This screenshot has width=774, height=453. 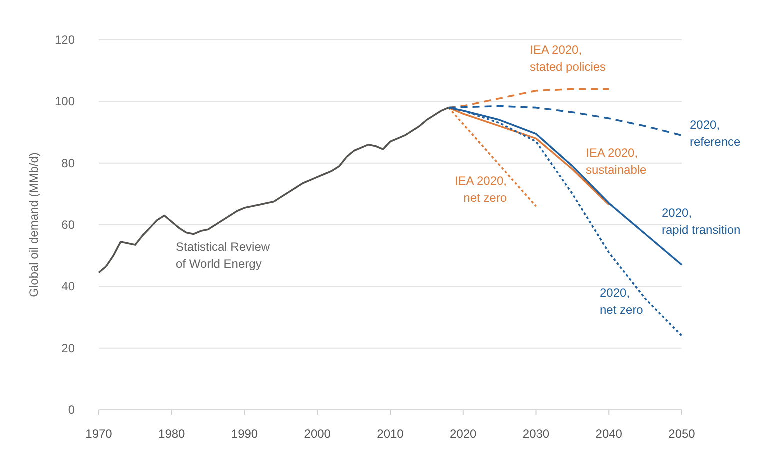 I want to click on y-tick-label: 80, so click(x=69, y=163).